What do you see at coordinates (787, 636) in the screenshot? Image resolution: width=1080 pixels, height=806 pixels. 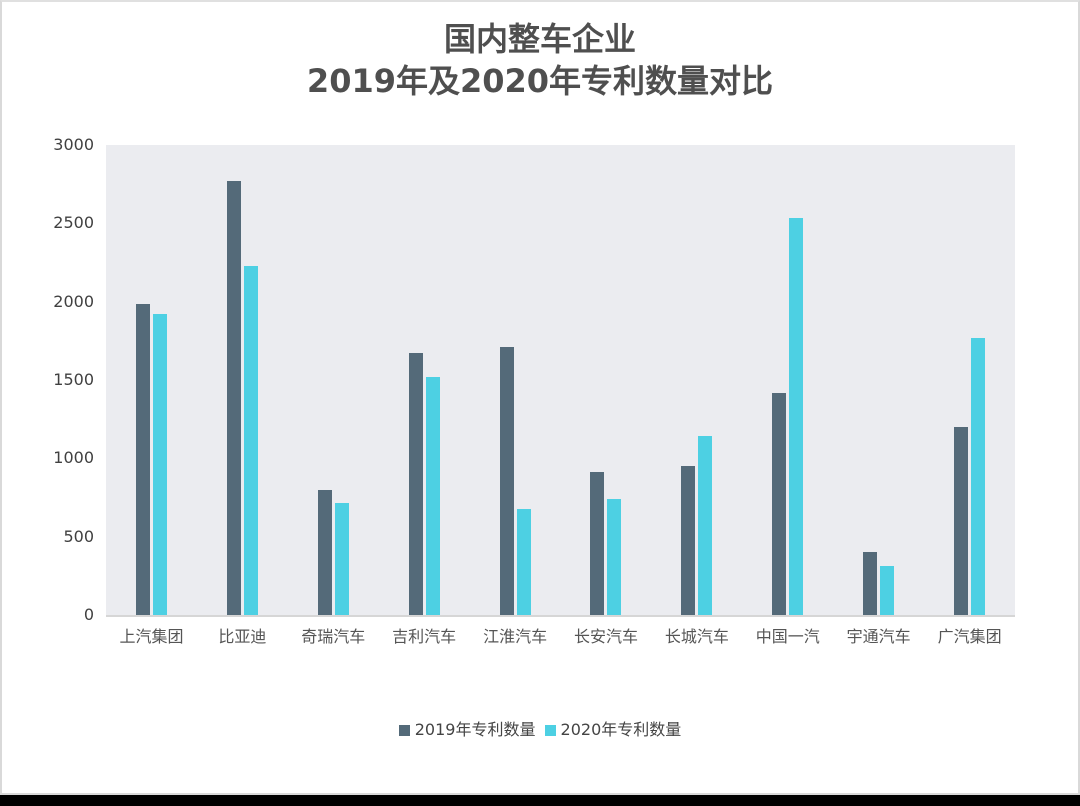 I see `x-tick-label: 中国一汽` at bounding box center [787, 636].